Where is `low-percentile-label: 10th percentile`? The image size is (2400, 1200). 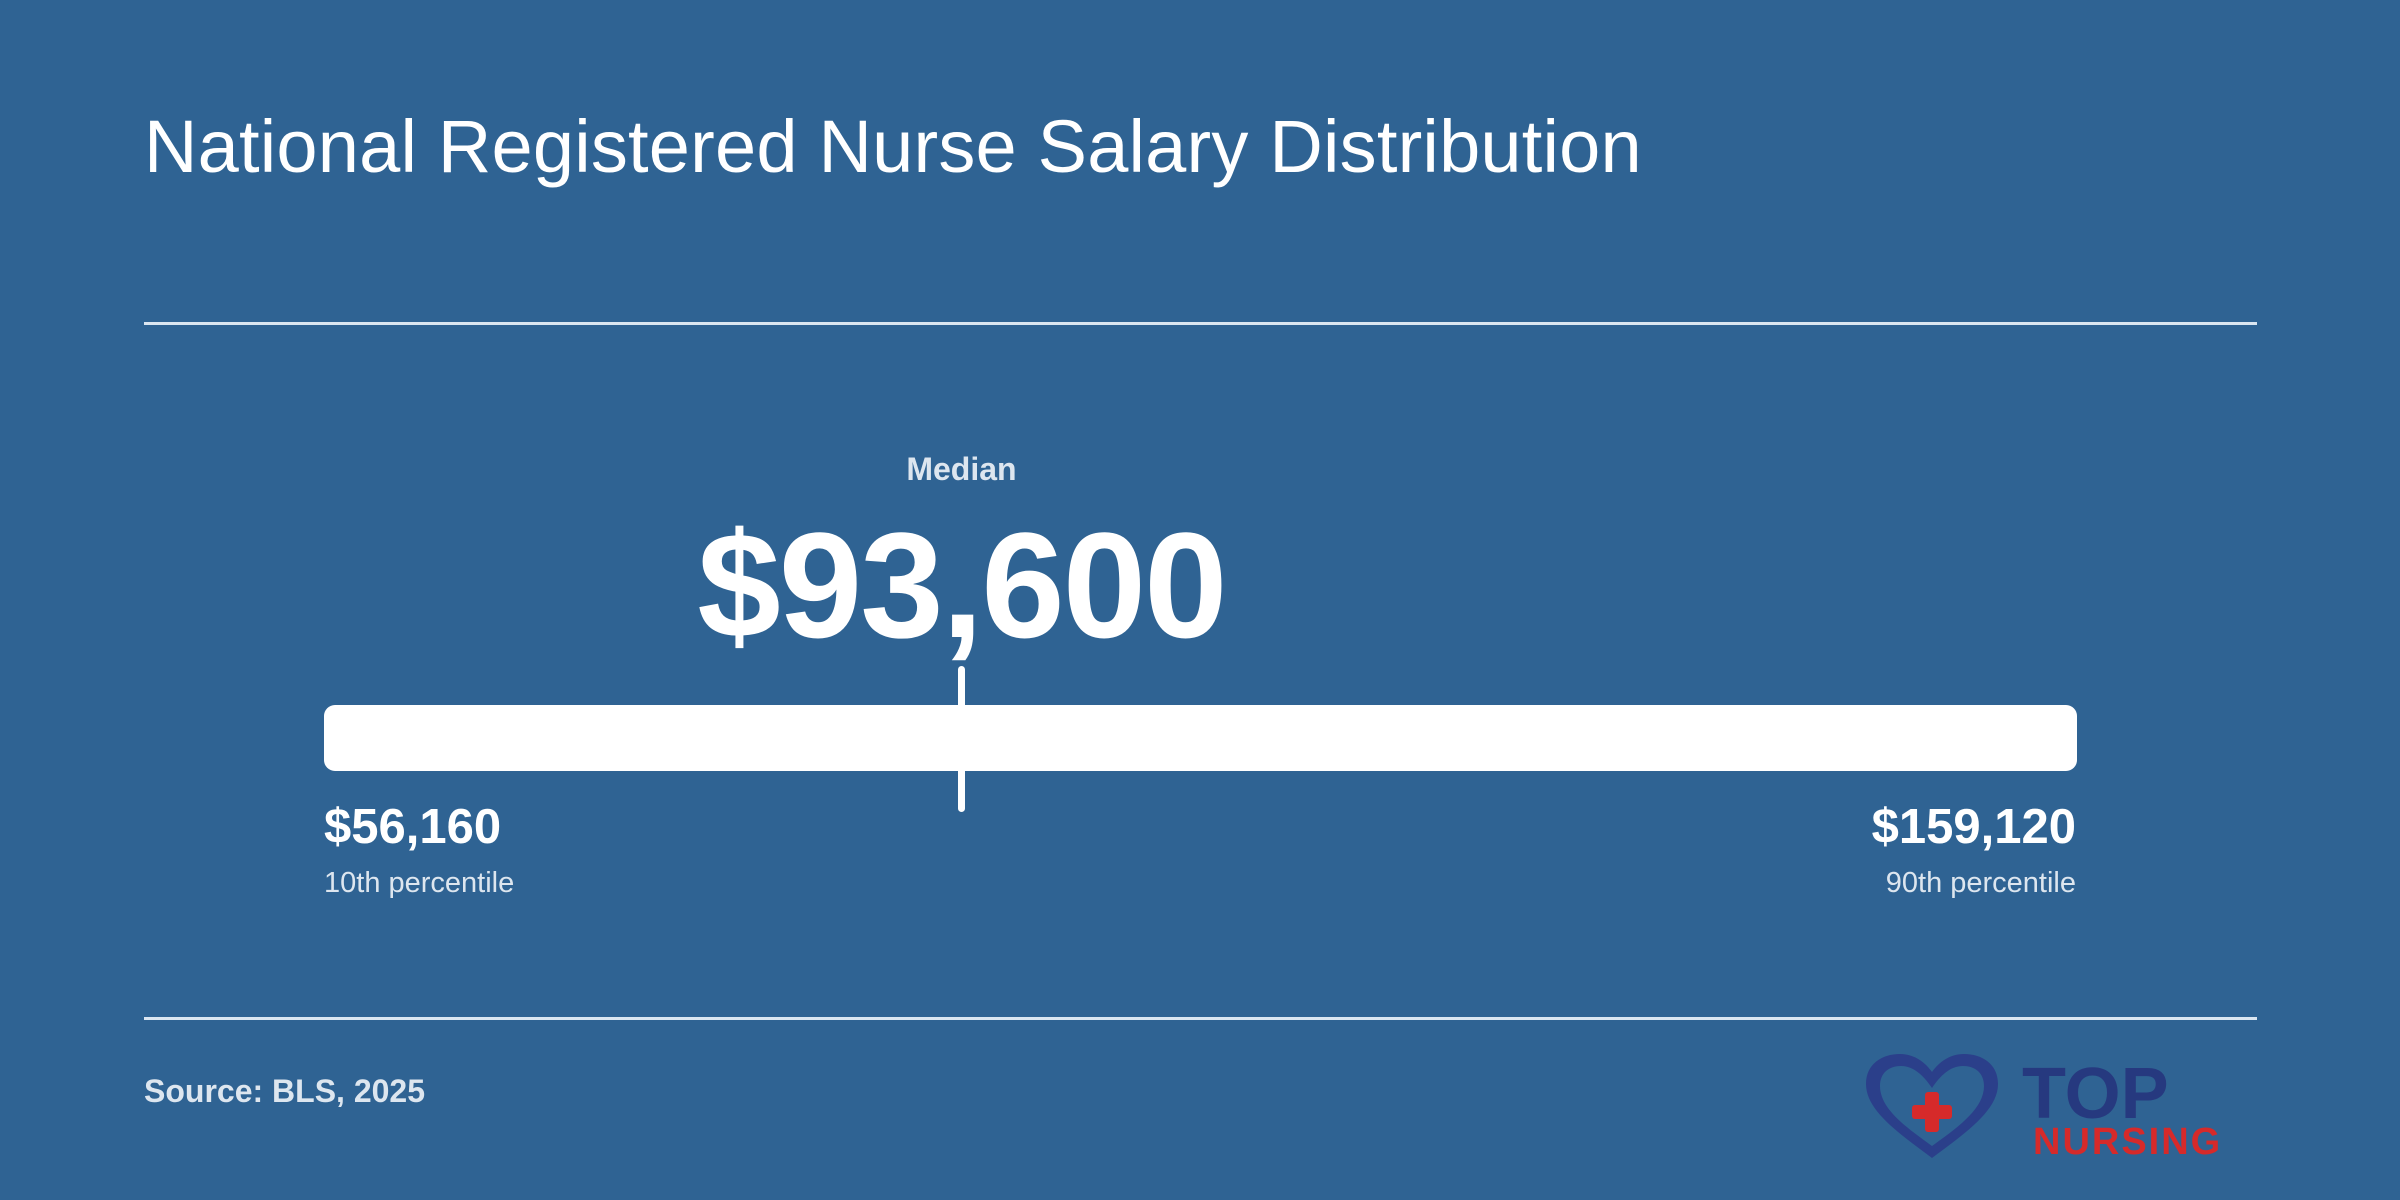
low-percentile-label: 10th percentile is located at coordinates (419, 883).